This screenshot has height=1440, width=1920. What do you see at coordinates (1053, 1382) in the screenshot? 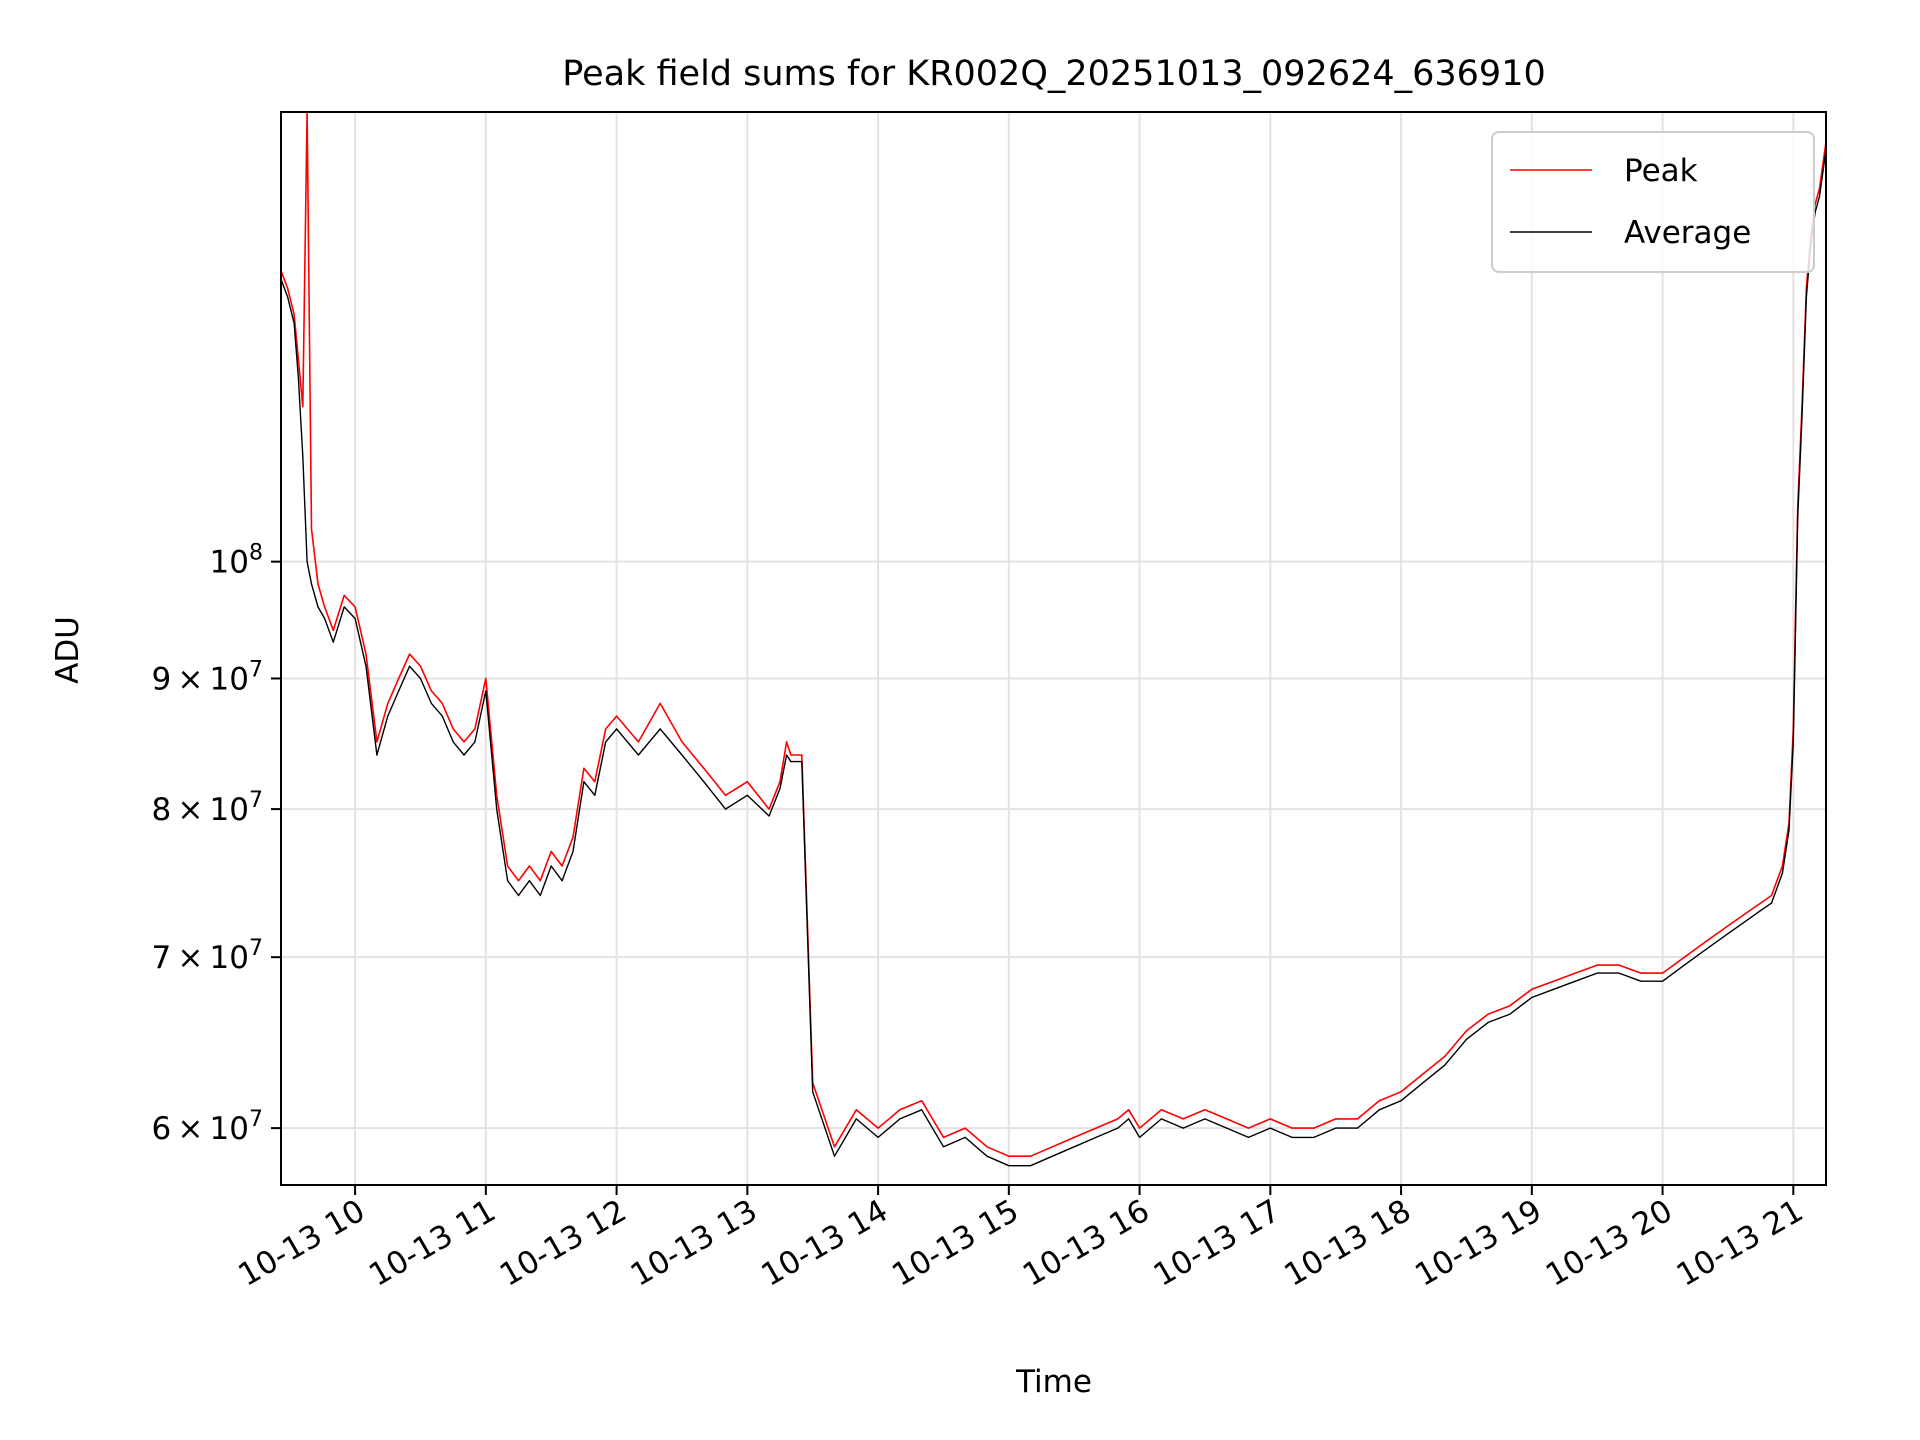
I see `x-axis-label: Time` at bounding box center [1053, 1382].